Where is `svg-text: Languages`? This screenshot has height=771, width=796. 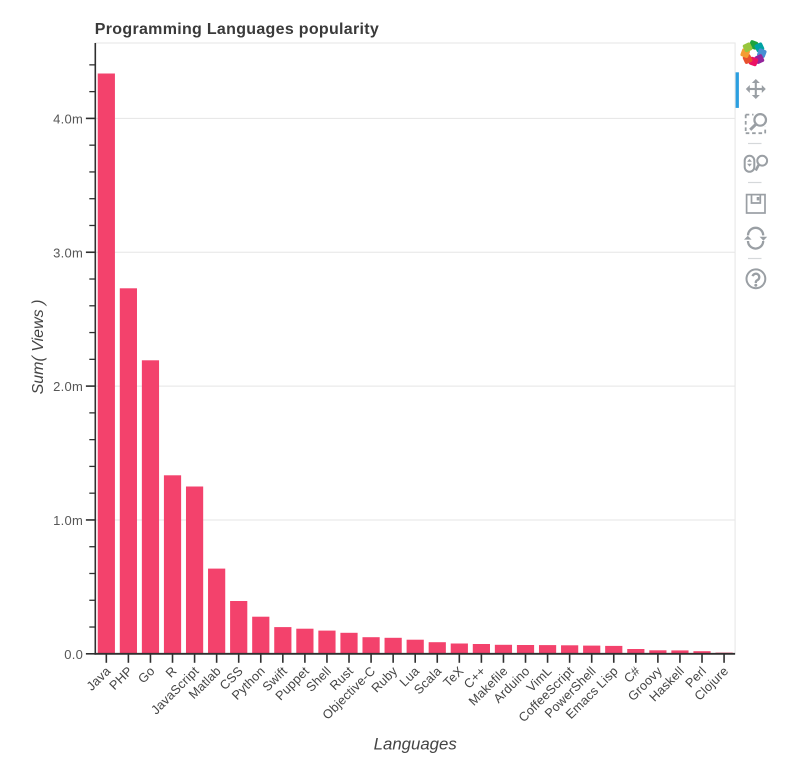 svg-text: Languages is located at coordinates (416, 744).